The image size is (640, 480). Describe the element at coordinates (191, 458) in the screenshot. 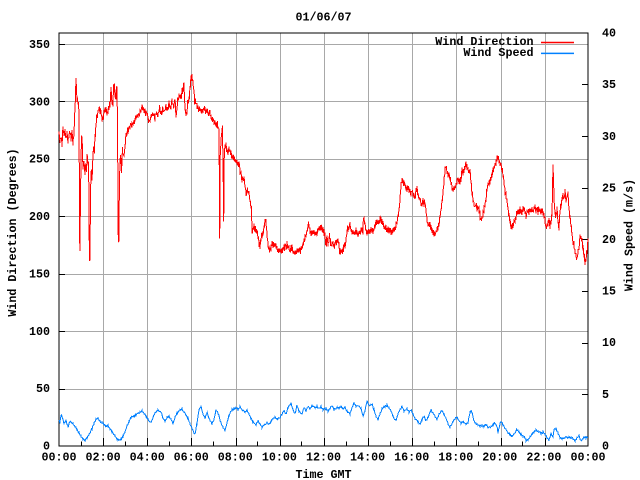

I see `svg-text: 06:00` at that location.